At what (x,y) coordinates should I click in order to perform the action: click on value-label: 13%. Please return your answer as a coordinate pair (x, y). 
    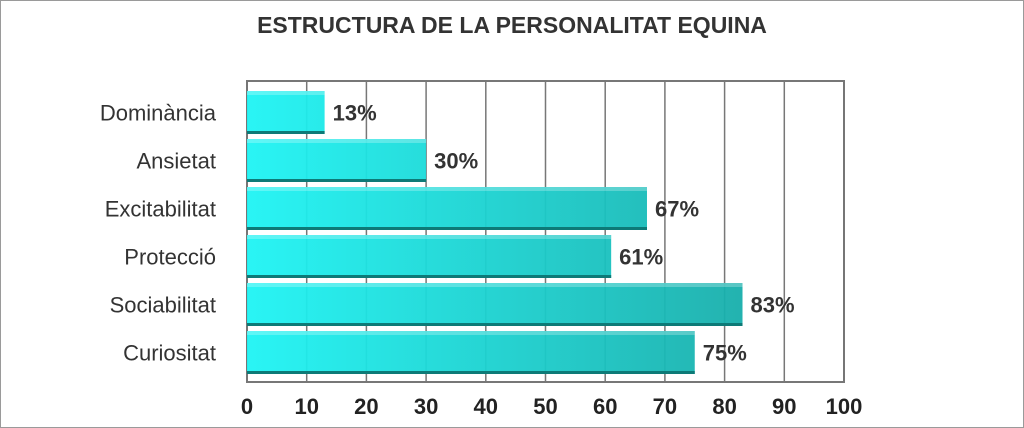
    Looking at the image, I should click on (355, 113).